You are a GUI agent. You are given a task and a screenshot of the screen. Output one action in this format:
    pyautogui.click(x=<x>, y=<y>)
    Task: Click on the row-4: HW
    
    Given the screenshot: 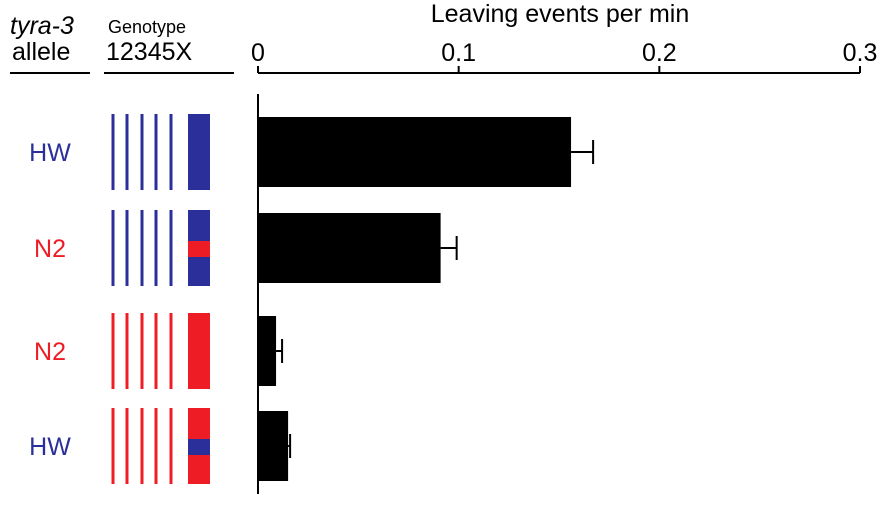 What is the action you would take?
    pyautogui.click(x=160, y=446)
    